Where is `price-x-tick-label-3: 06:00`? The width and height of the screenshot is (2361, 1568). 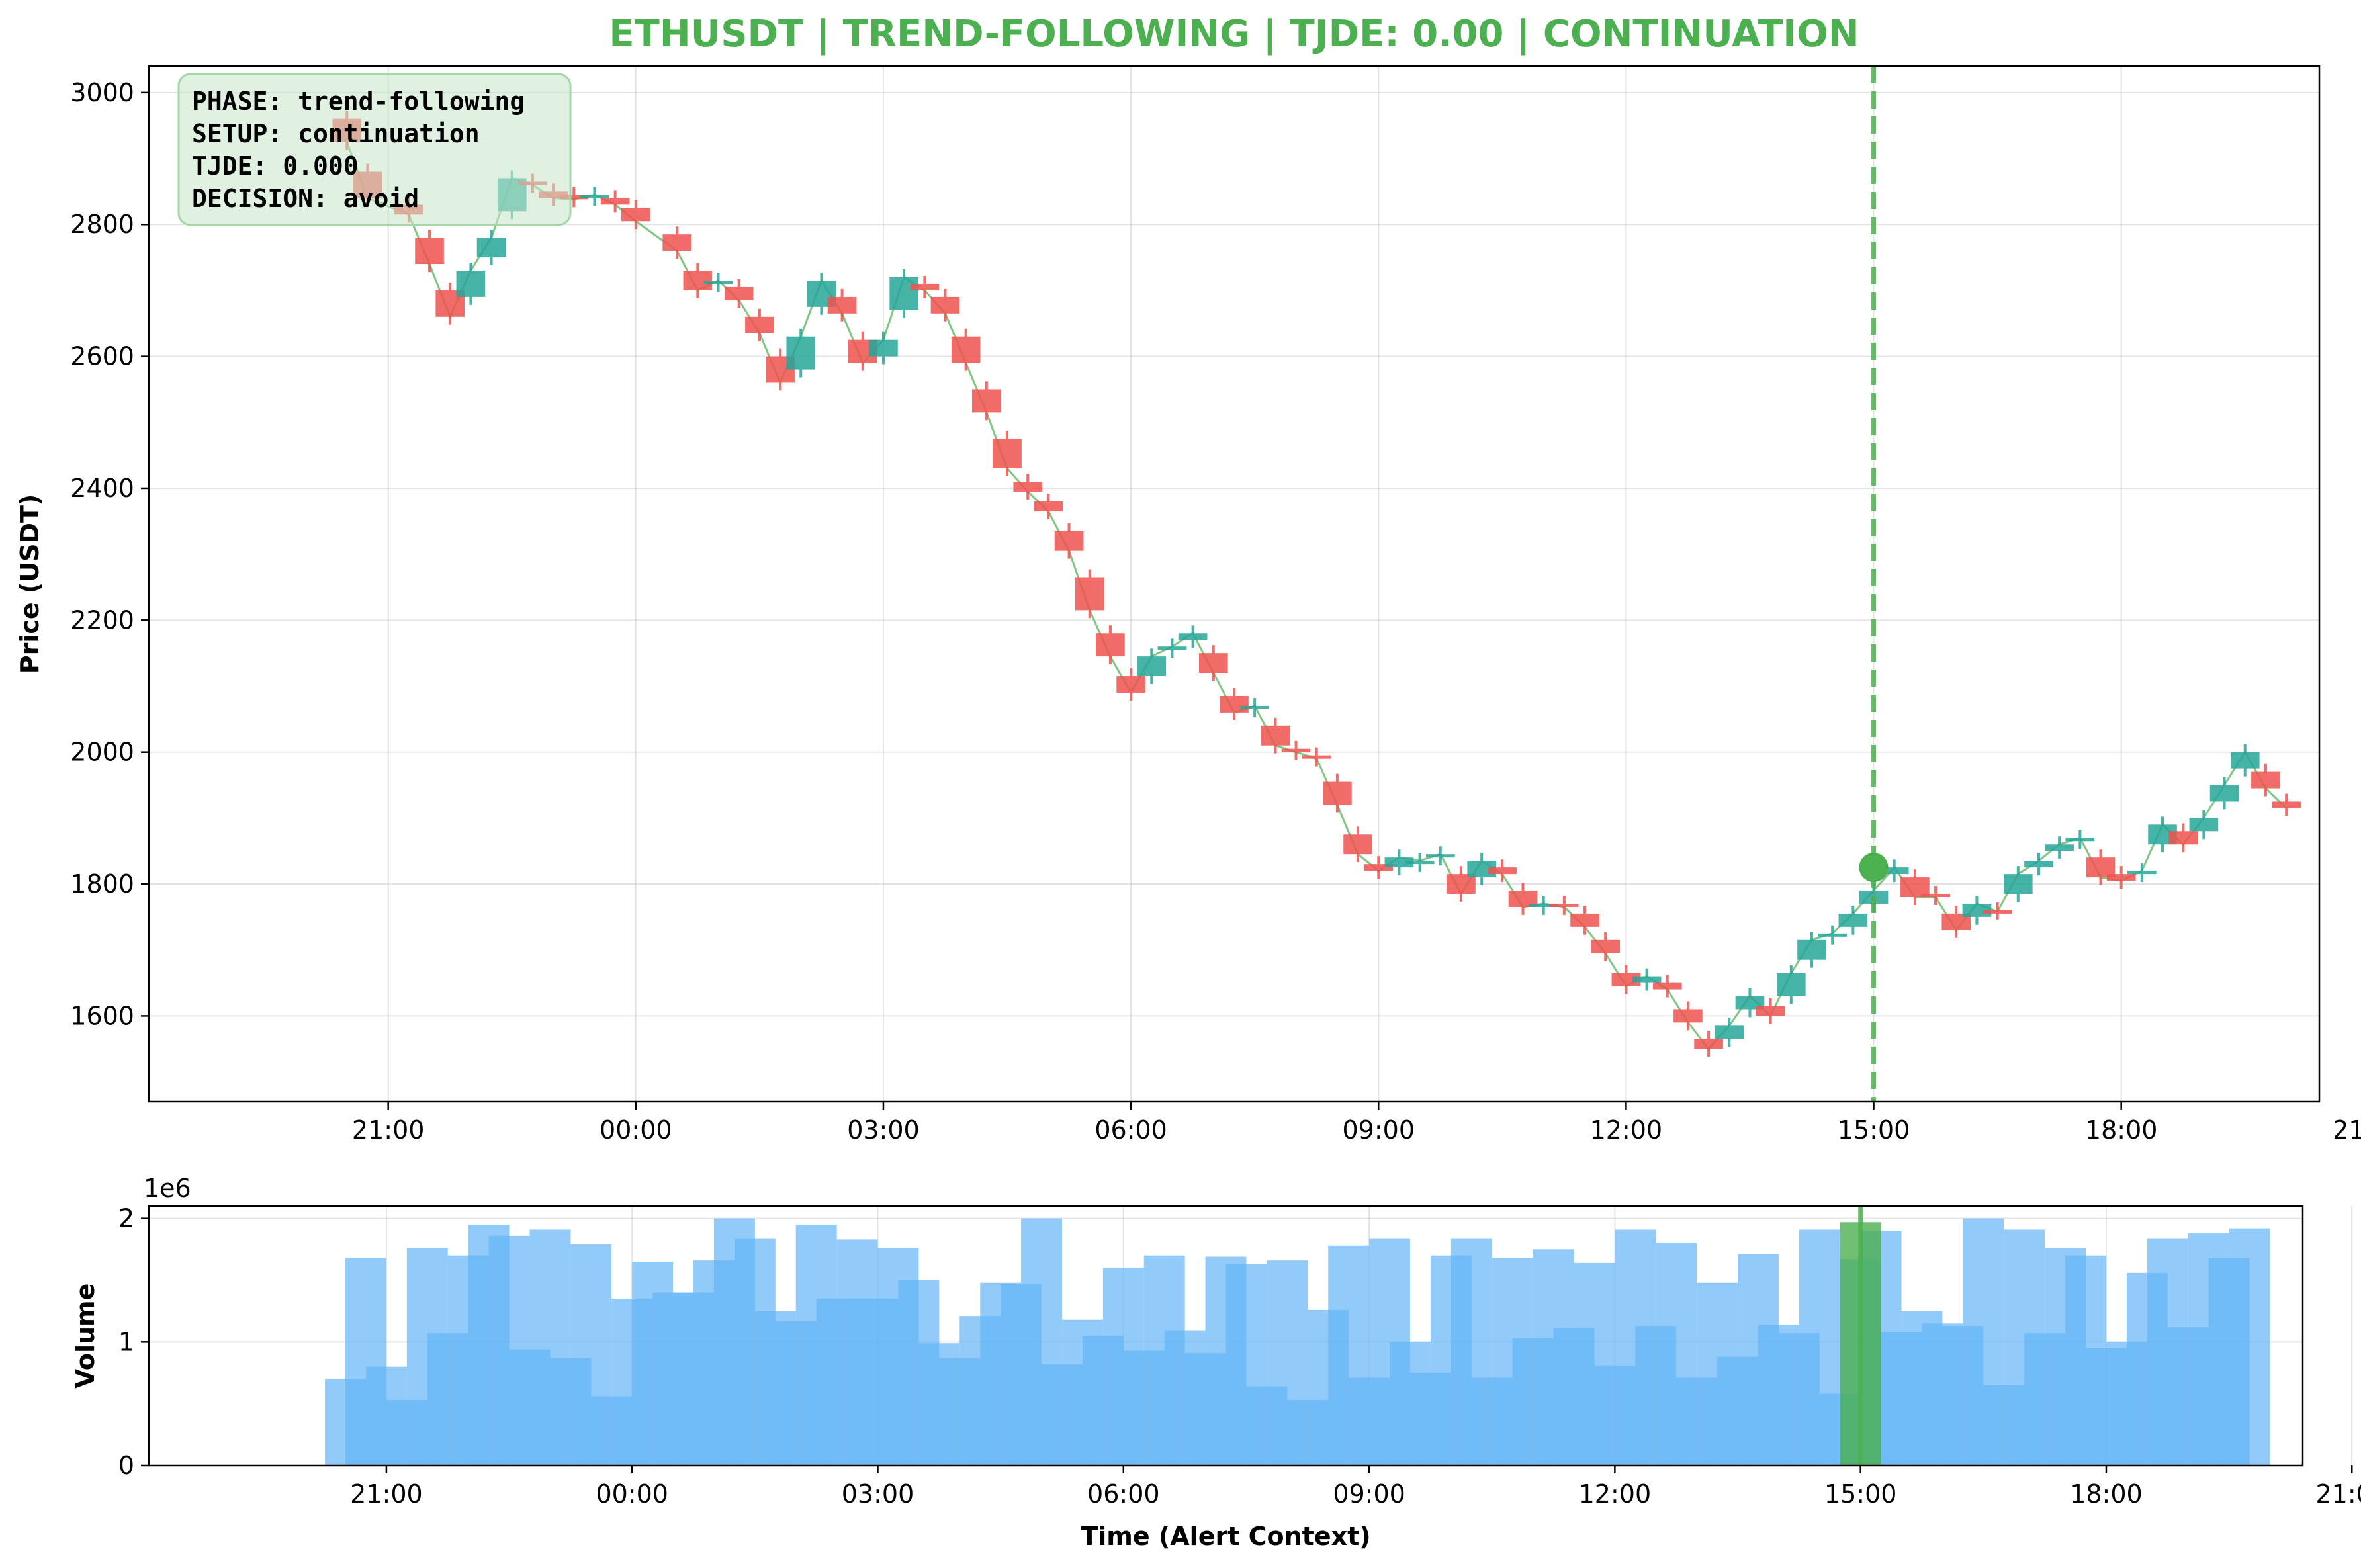
price-x-tick-label-3: 06:00 is located at coordinates (1130, 1130).